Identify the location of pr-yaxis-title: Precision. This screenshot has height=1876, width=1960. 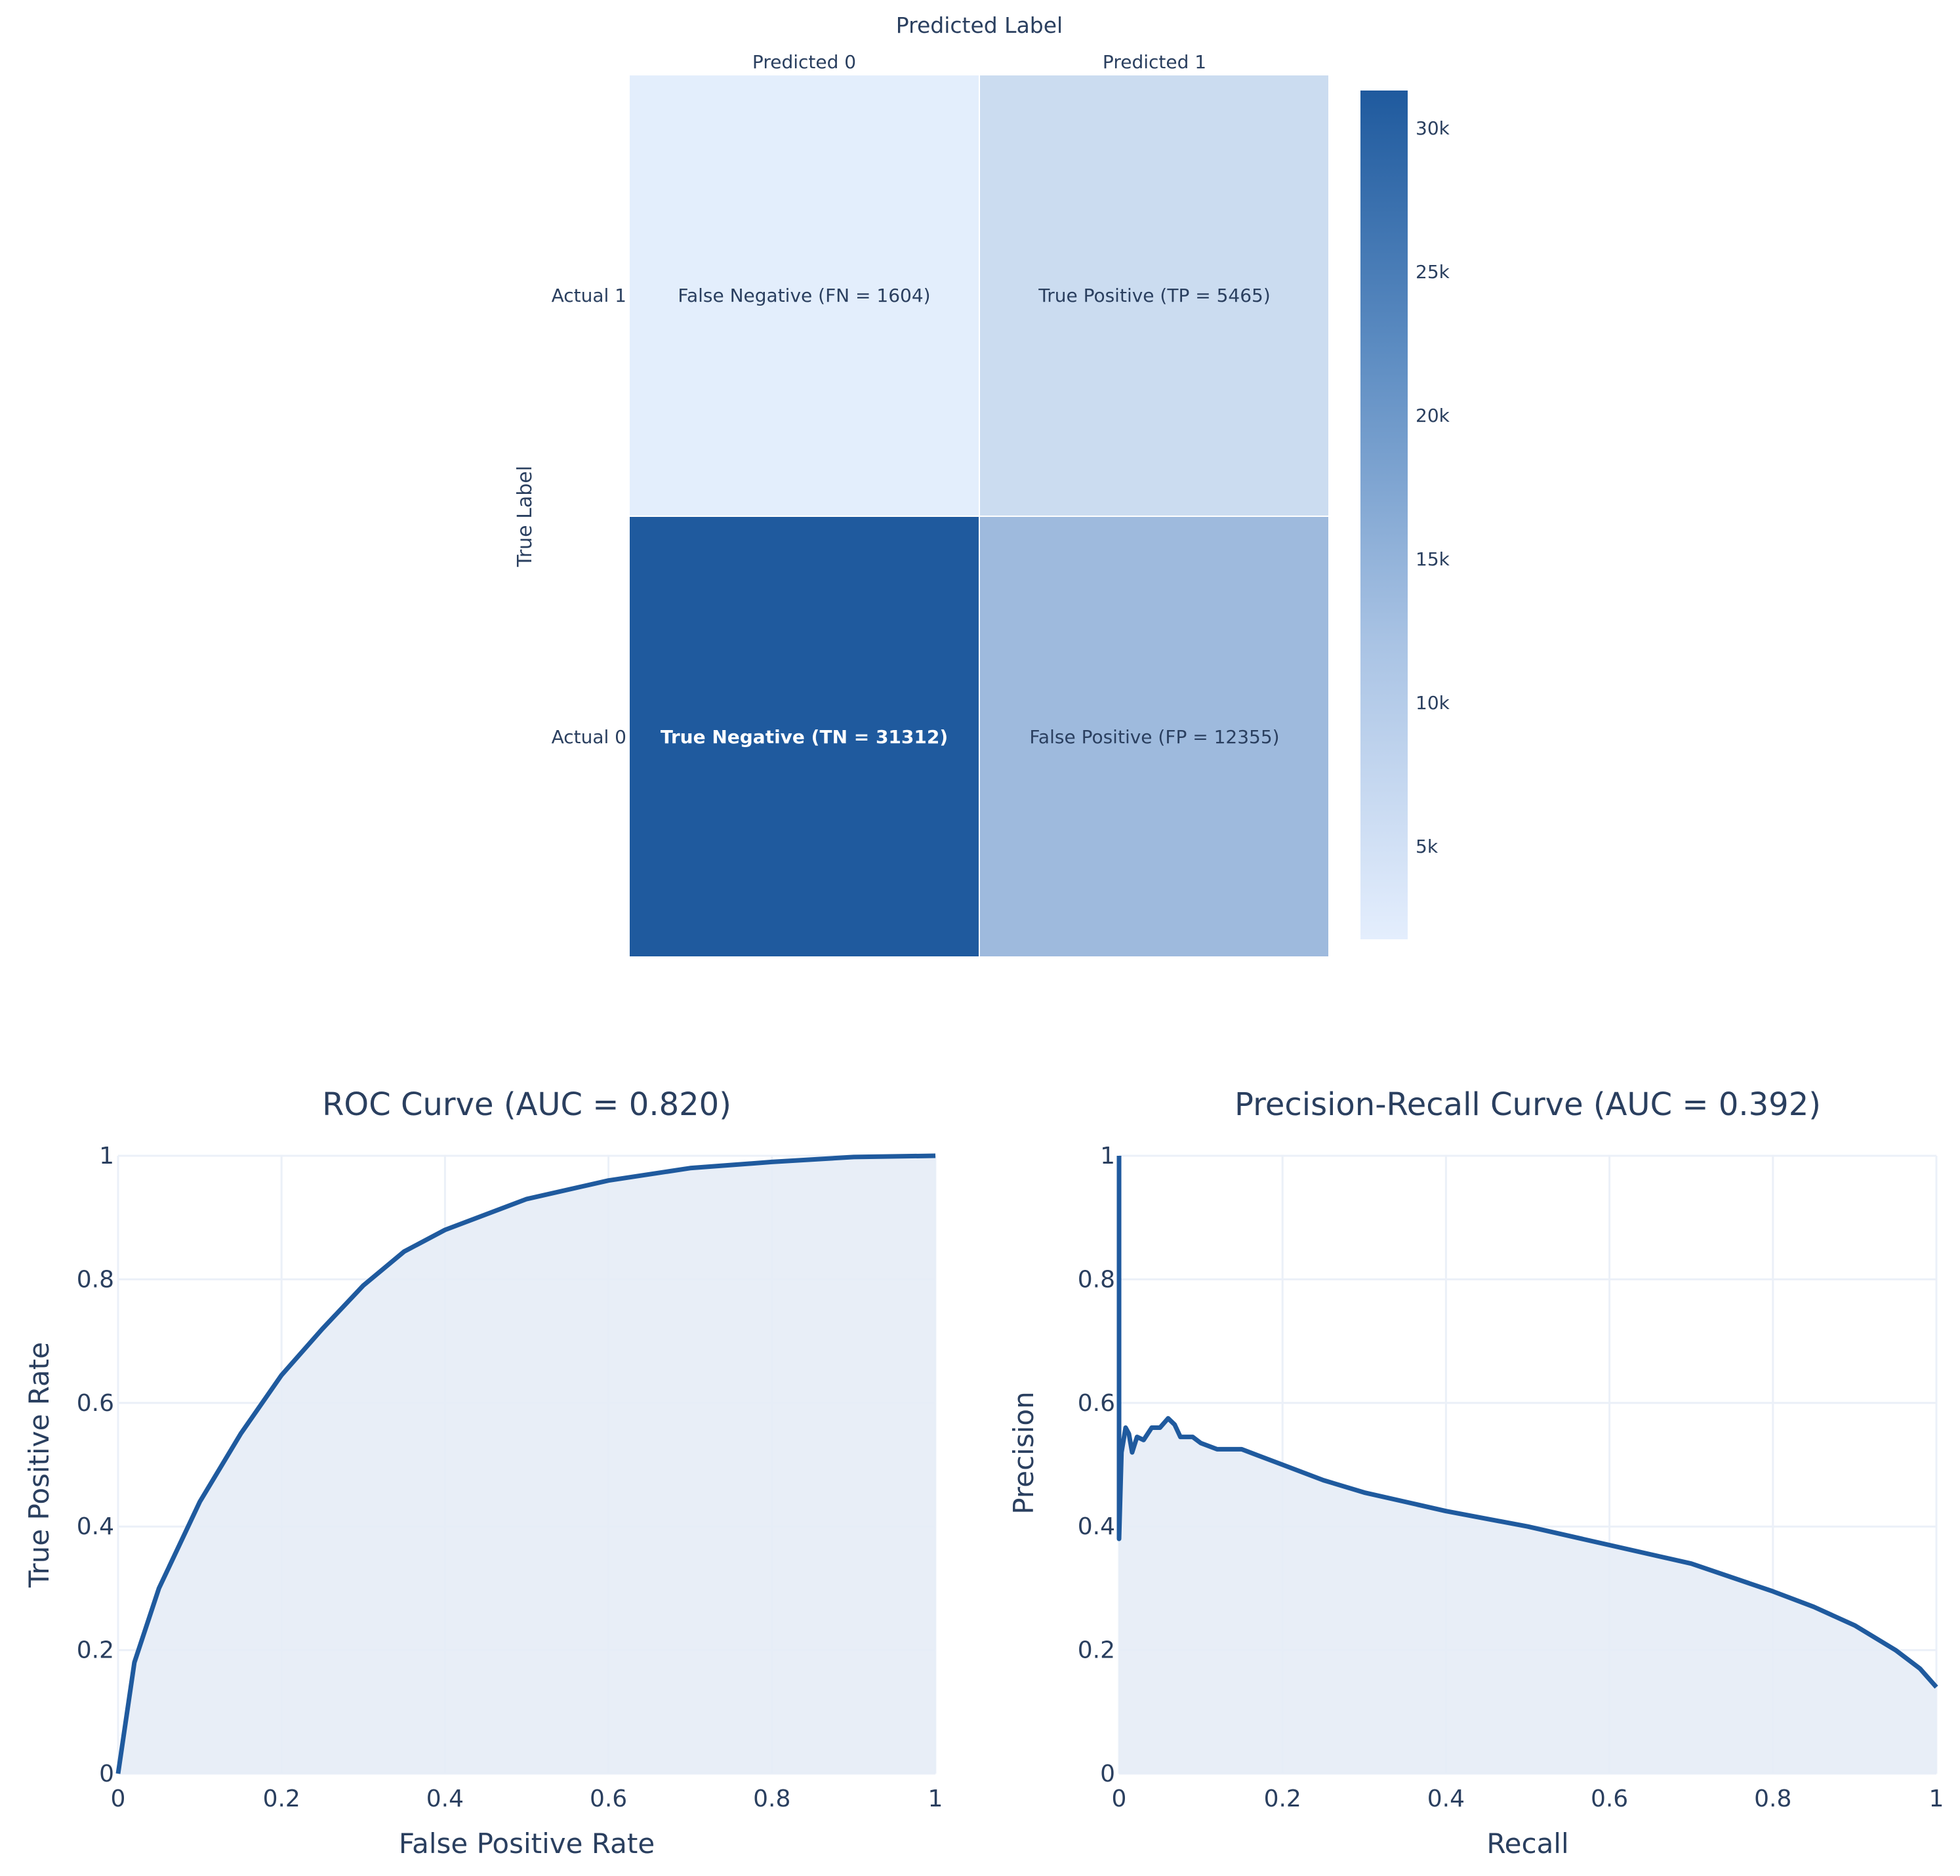
(1024, 1452).